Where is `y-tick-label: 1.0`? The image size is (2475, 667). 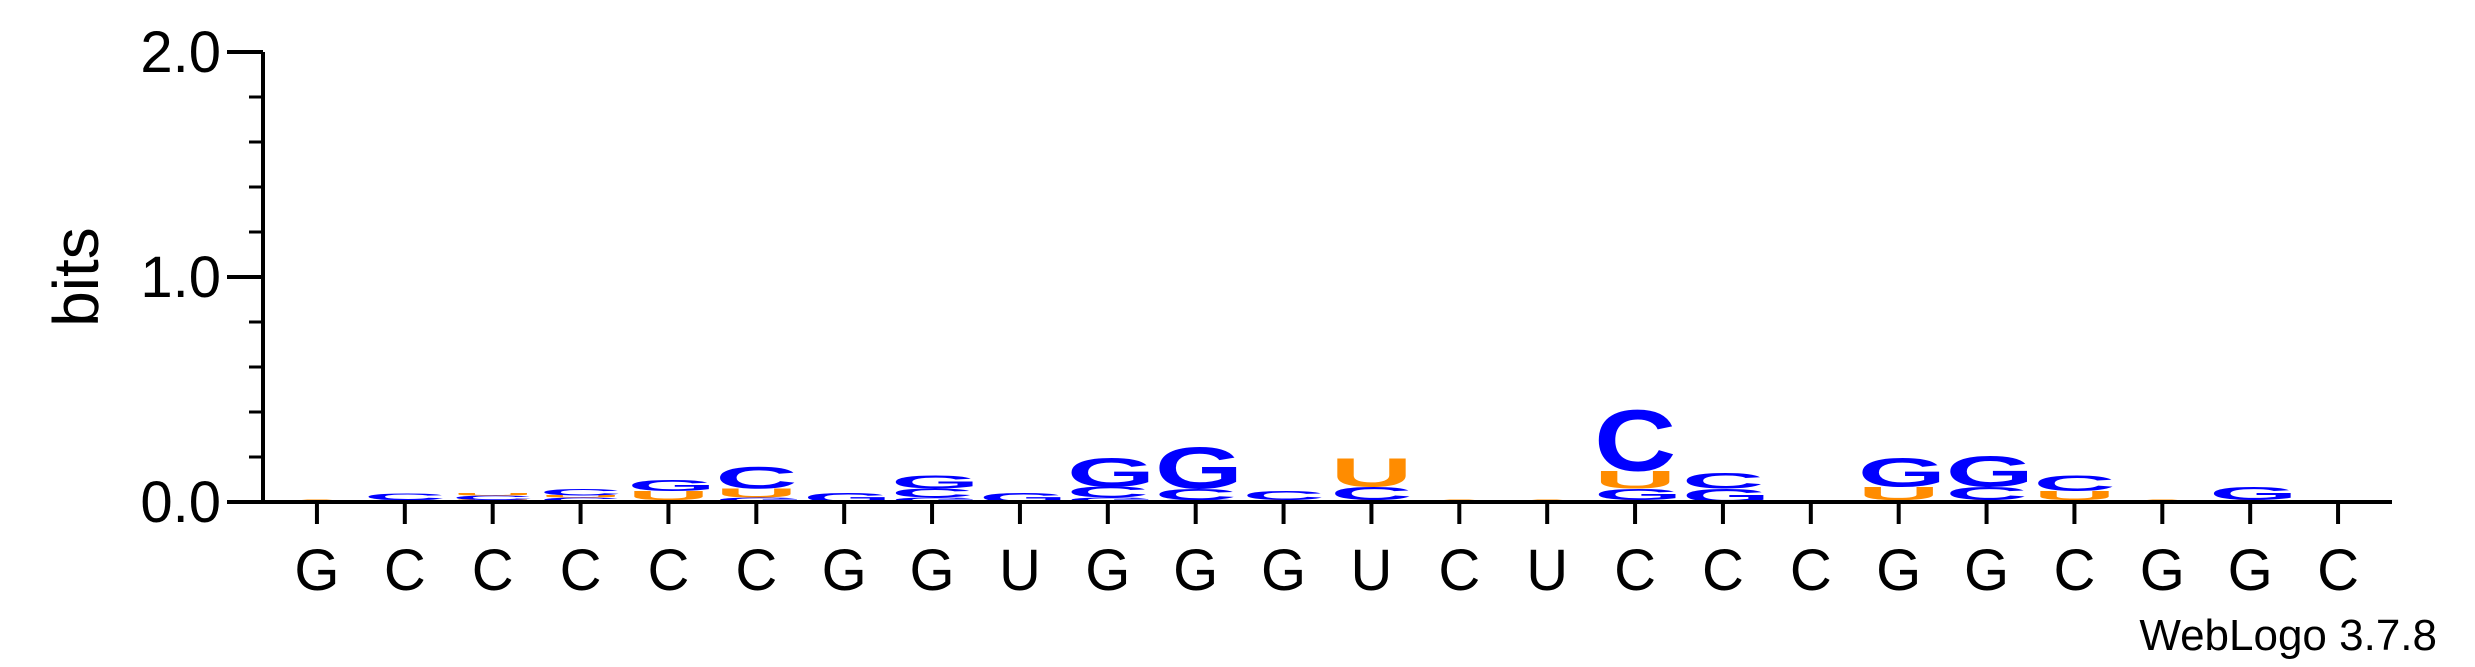 y-tick-label: 1.0 is located at coordinates (180, 277).